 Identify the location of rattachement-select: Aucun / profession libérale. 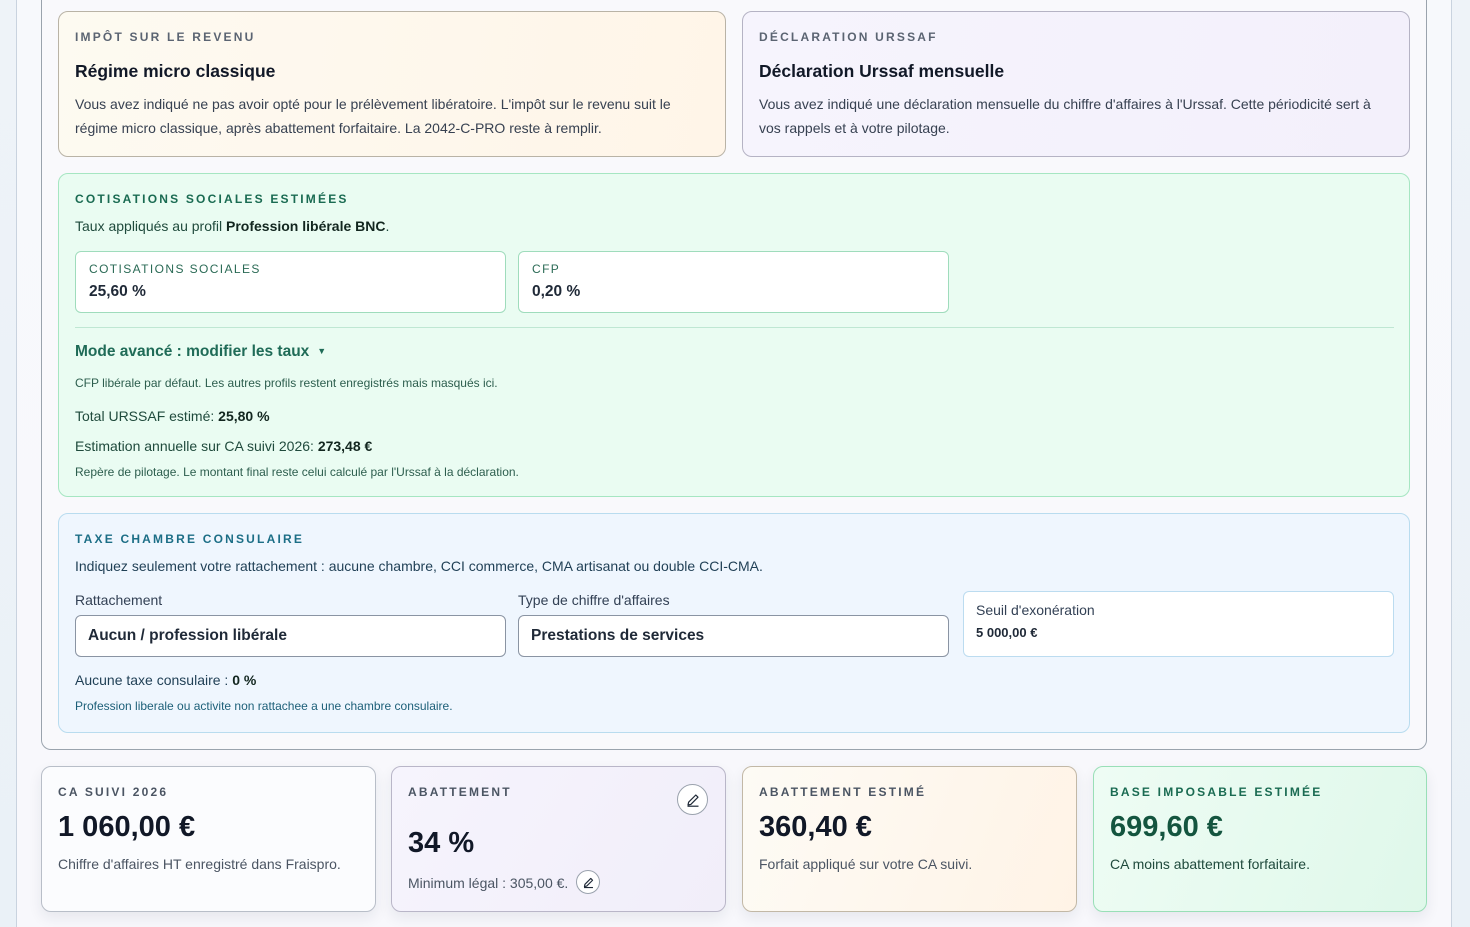
(290, 636).